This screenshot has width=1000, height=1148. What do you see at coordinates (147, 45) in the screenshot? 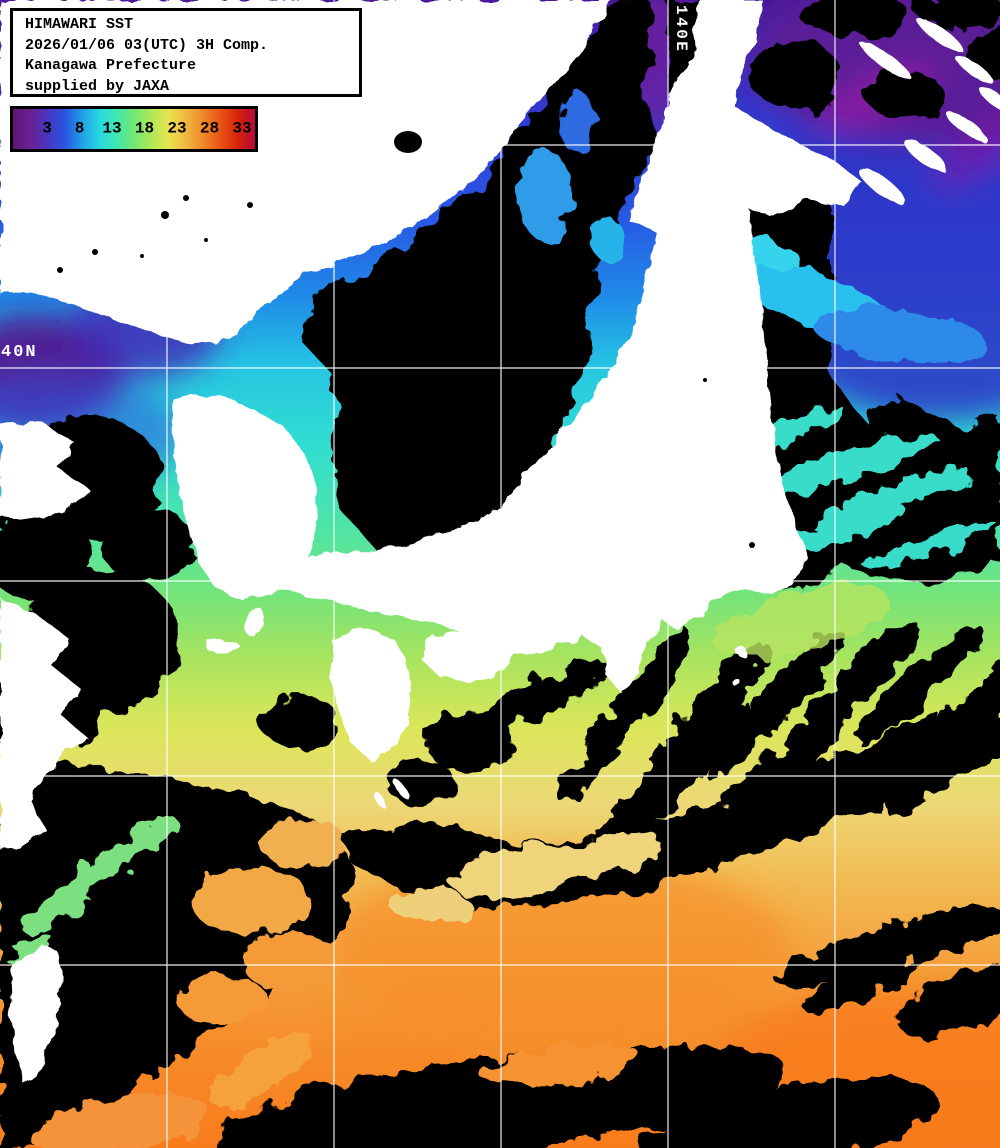
I see `title-line-datetime: 2026/01/06 03(UTC) 3H Comp.` at bounding box center [147, 45].